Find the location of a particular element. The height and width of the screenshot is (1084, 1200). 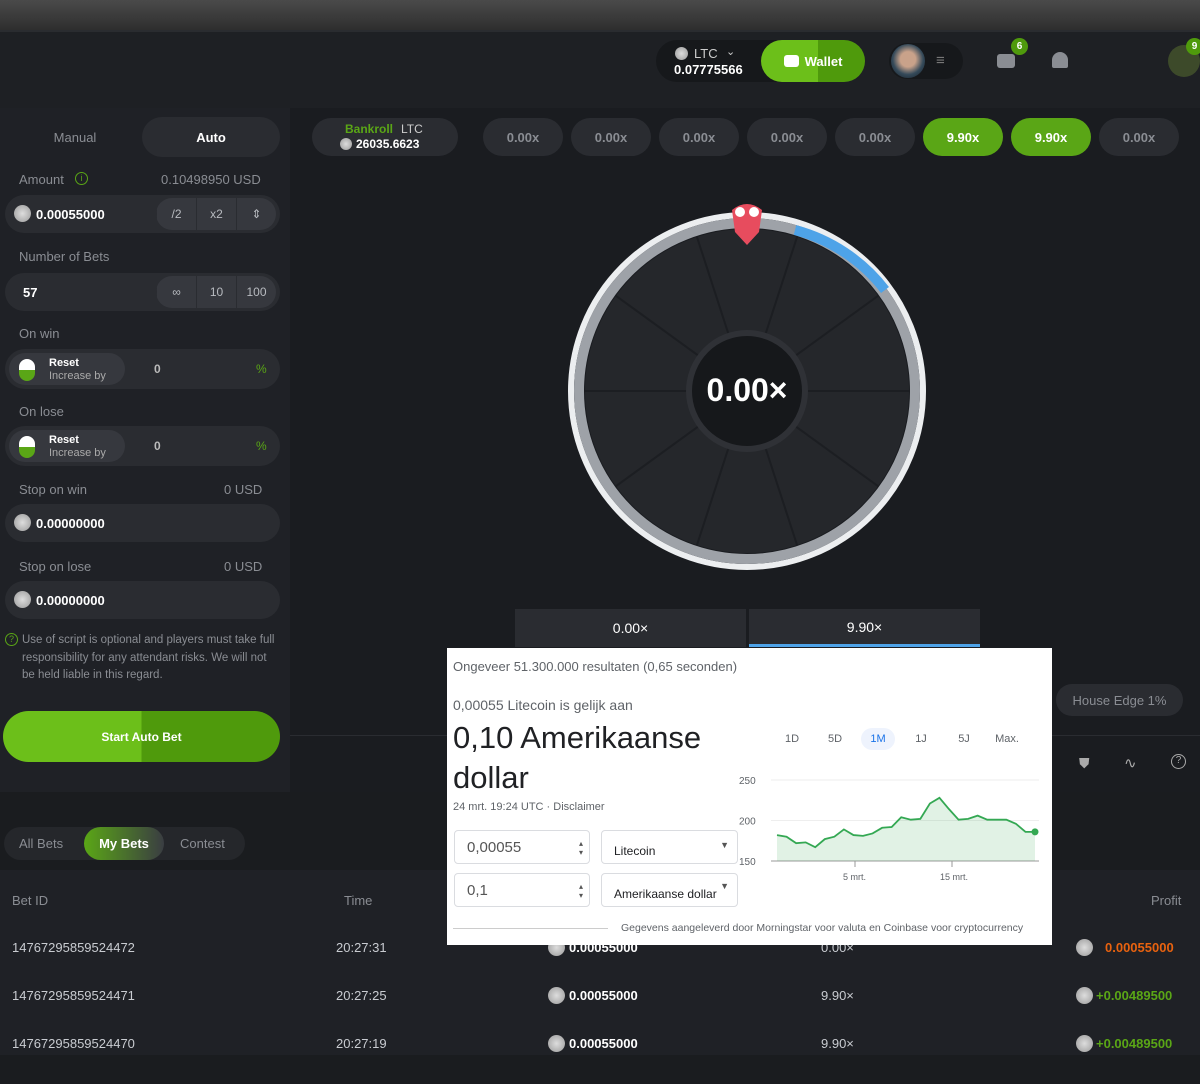

range-1j: 1J is located at coordinates (921, 739).